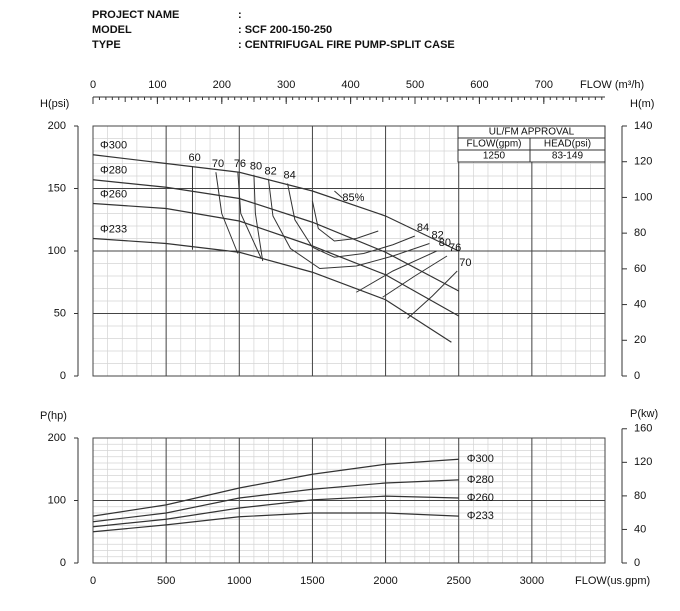 Image resolution: width=680 pixels, height=611 pixels. Describe the element at coordinates (54, 104) in the screenshot. I see `y-axis-label: H(psi)` at that location.